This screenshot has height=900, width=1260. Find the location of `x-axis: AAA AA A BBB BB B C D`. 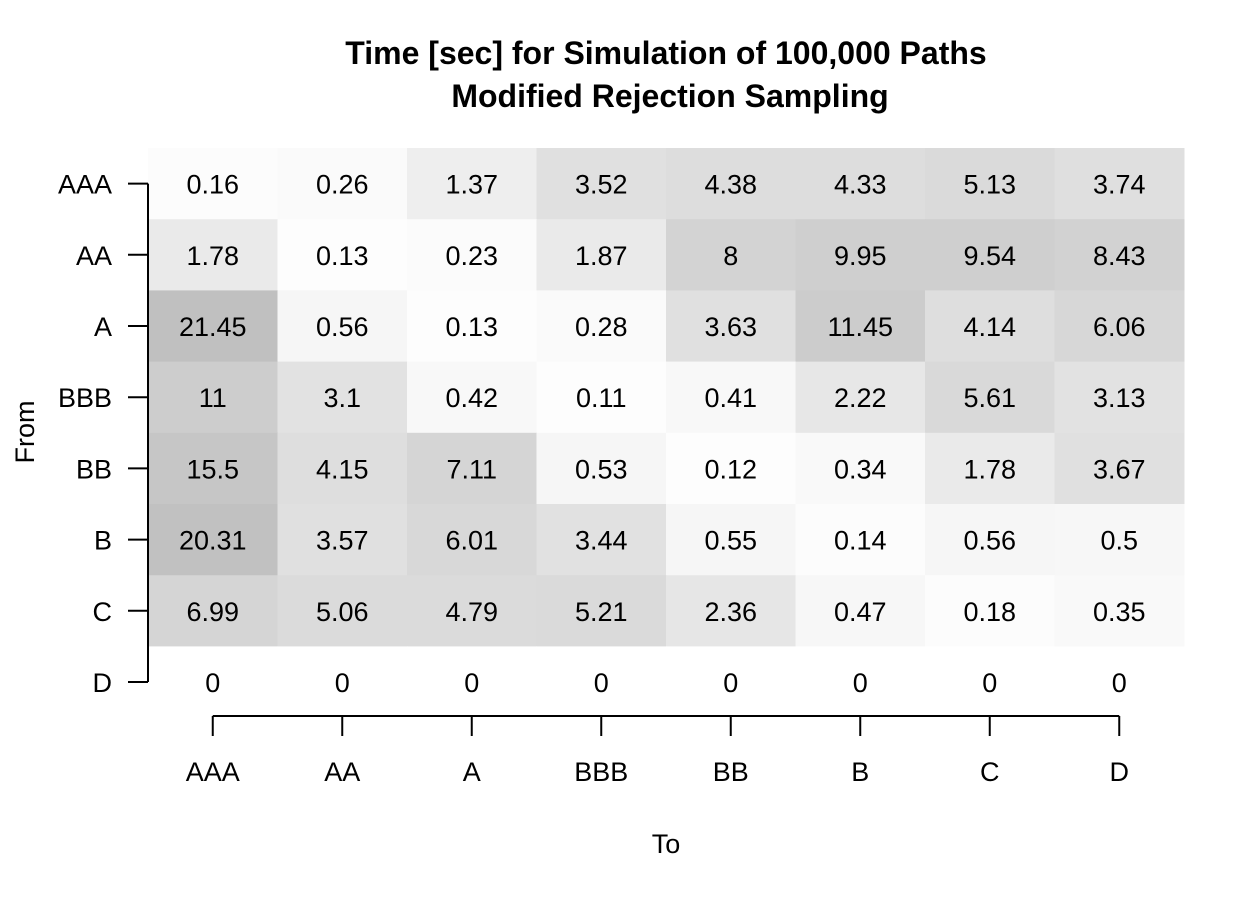

x-axis: AAA AA A BBB BB B C D is located at coordinates (657, 751).